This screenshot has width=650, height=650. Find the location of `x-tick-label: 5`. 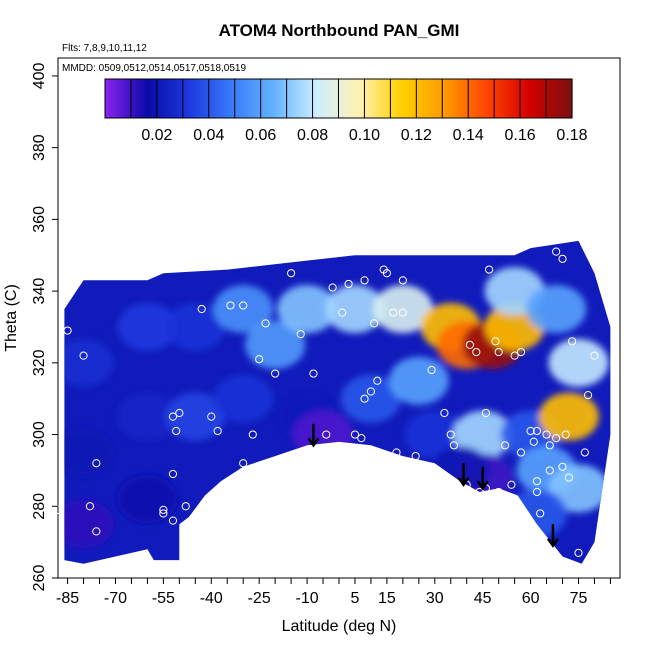

x-tick-label: 5 is located at coordinates (355, 598).